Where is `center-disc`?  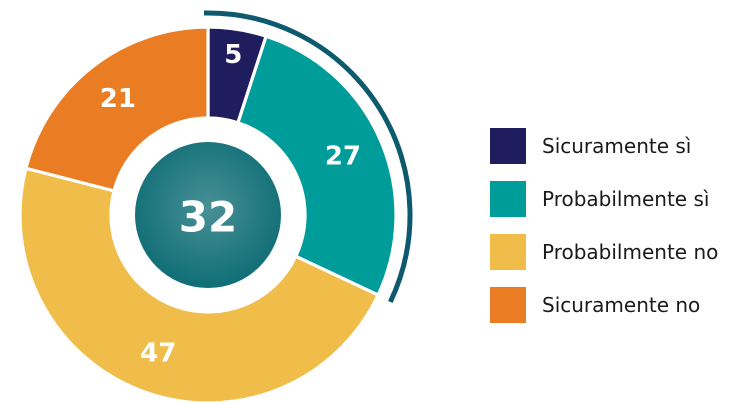 center-disc is located at coordinates (208, 215).